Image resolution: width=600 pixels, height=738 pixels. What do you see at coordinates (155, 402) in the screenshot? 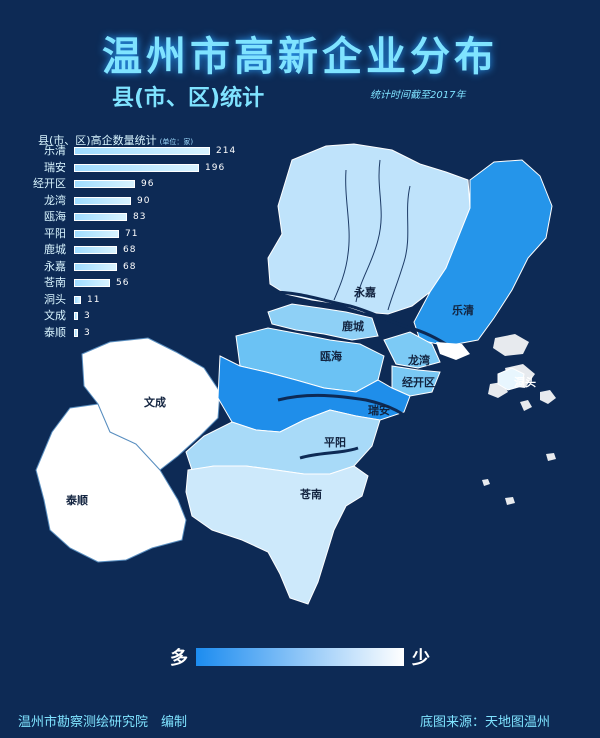
I see `map-label-wencheng: 文成` at bounding box center [155, 402].